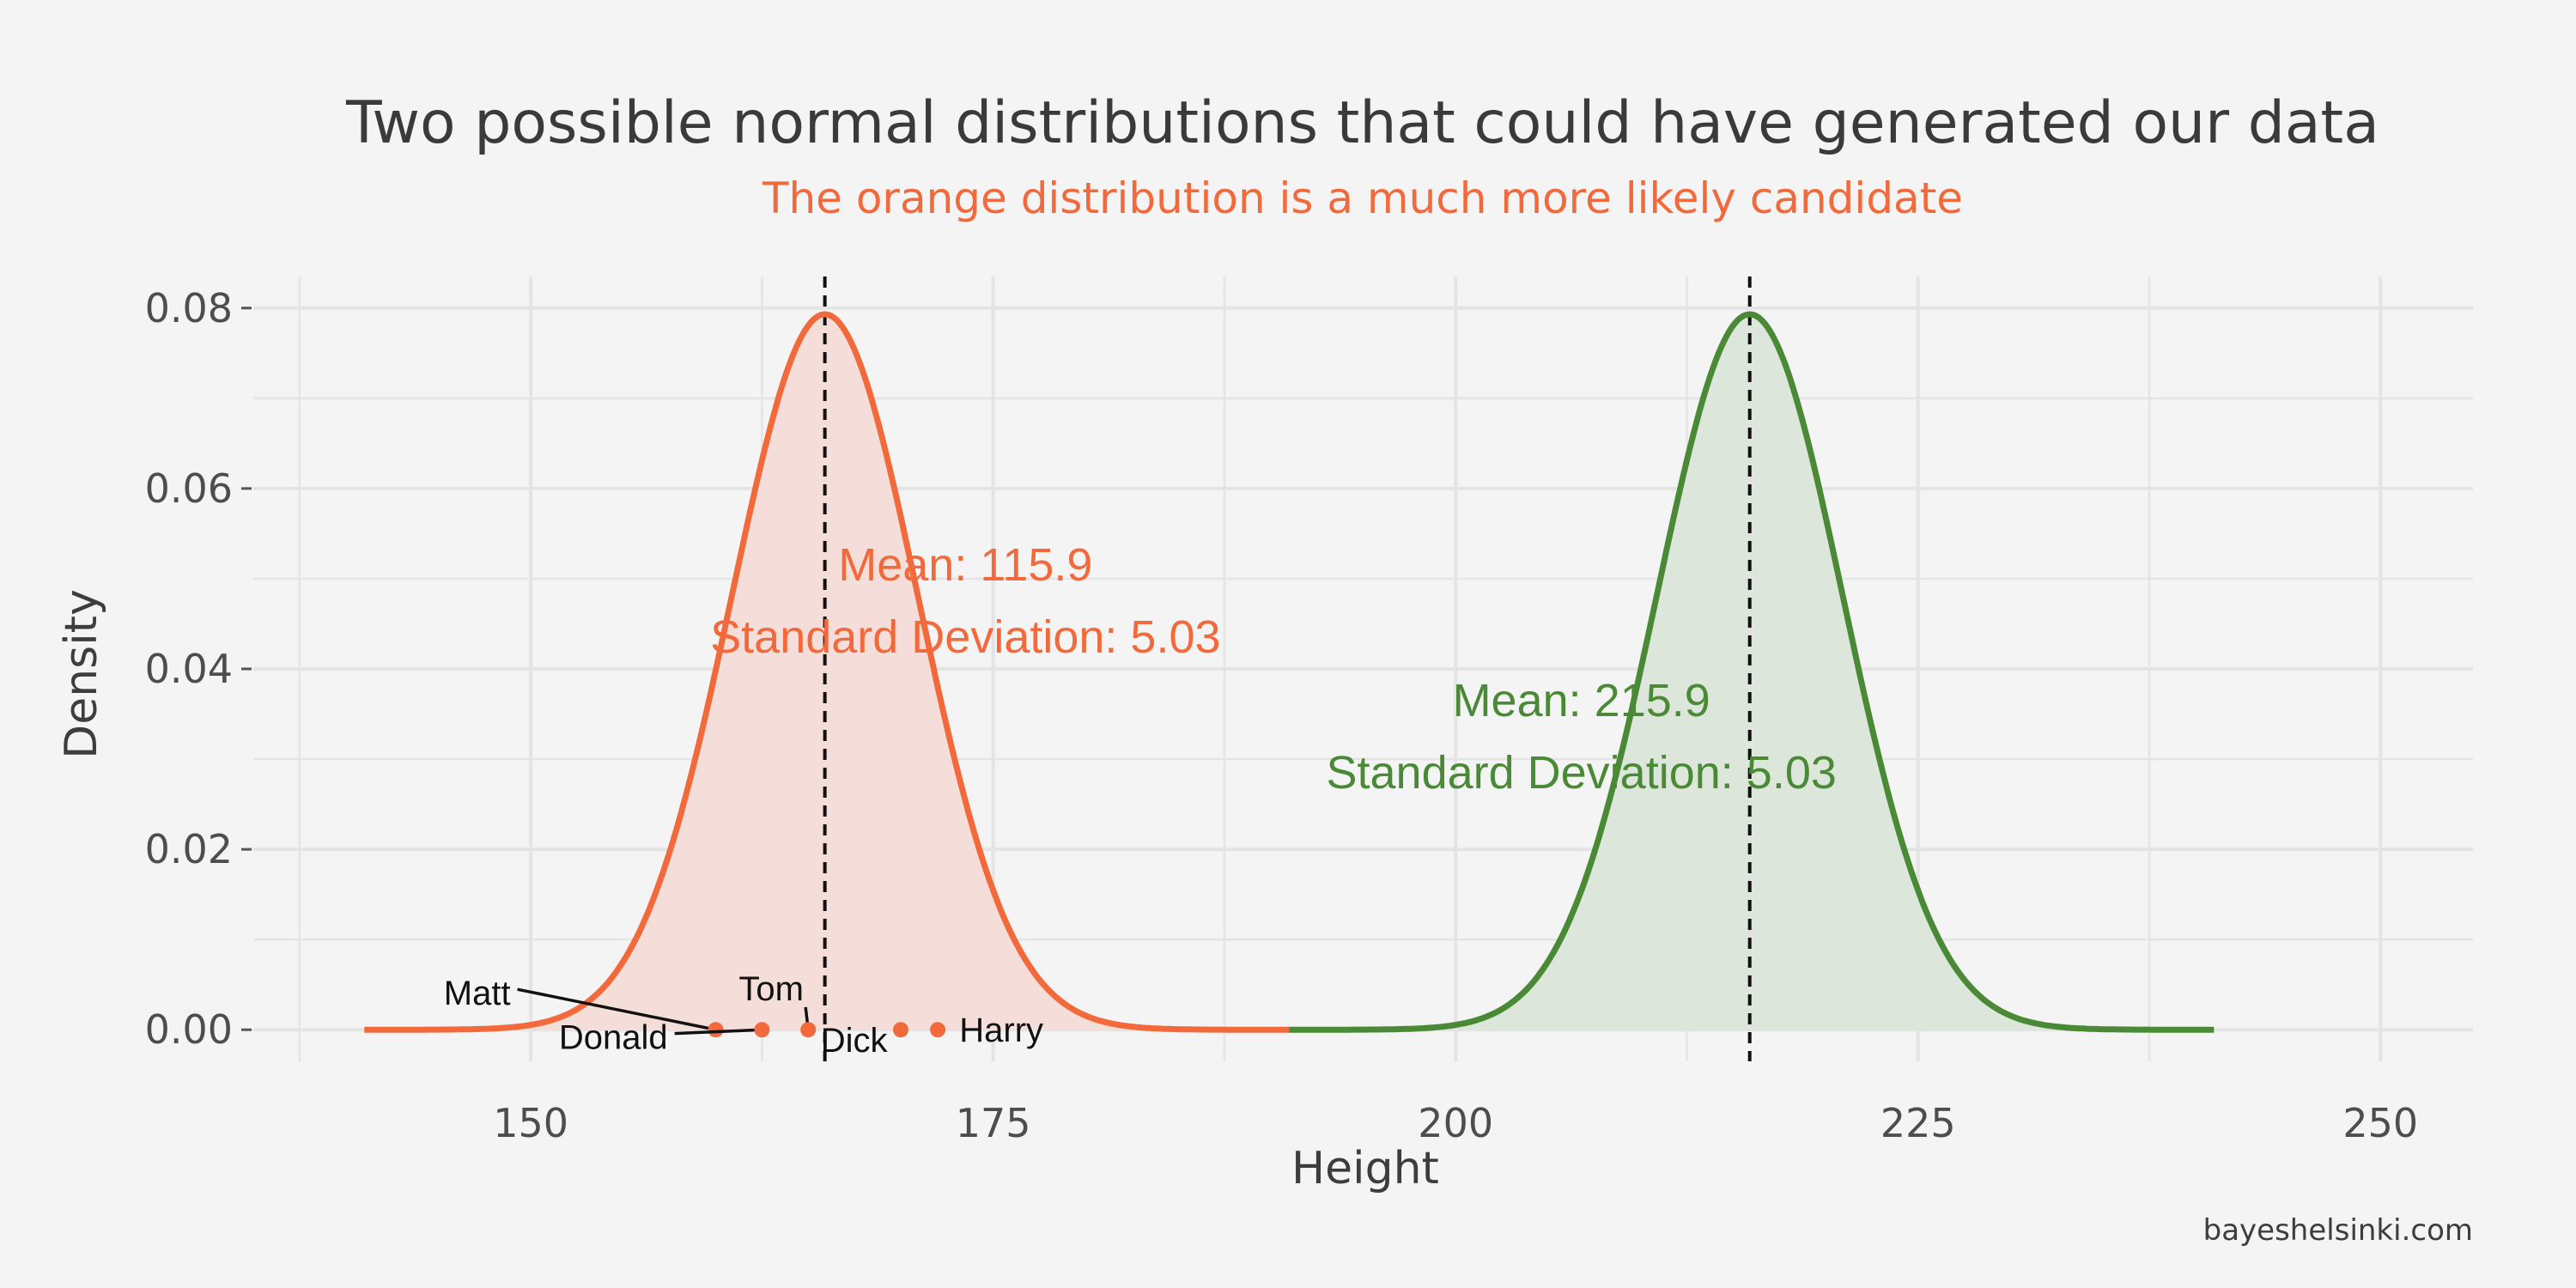  What do you see at coordinates (2338, 1230) in the screenshot?
I see `caption: bayeshelsinki.com` at bounding box center [2338, 1230].